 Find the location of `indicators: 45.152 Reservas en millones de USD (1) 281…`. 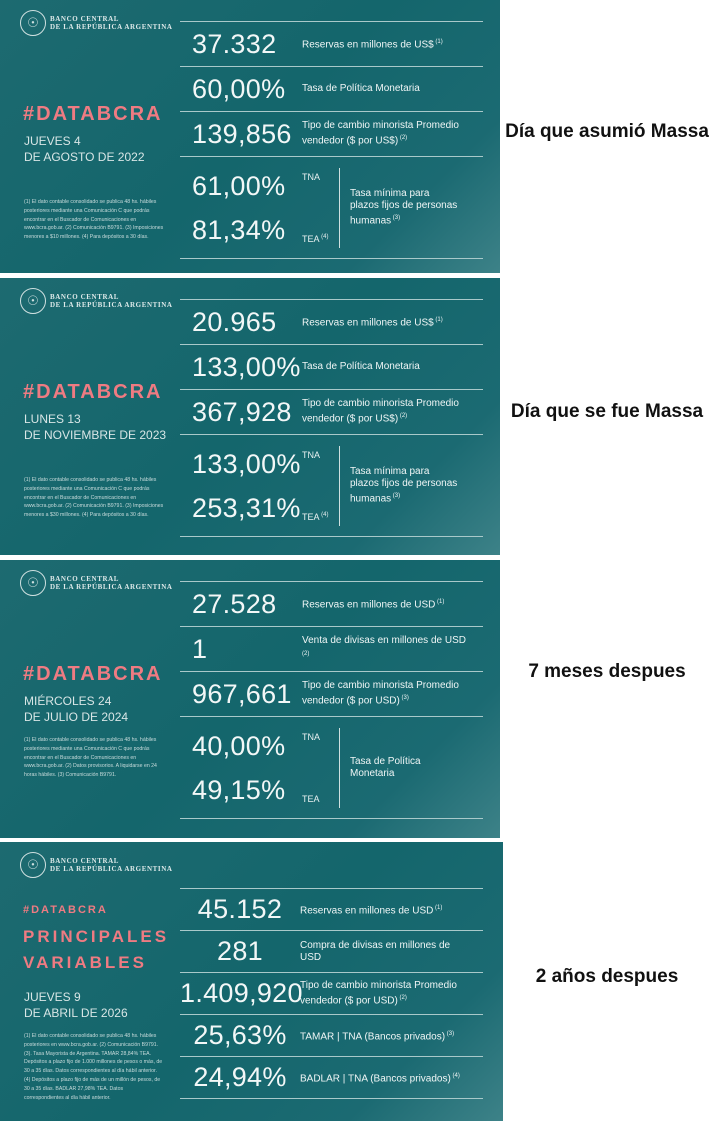

indicators: 45.152 Reservas en millones de USD (1) 281… is located at coordinates (331, 993).